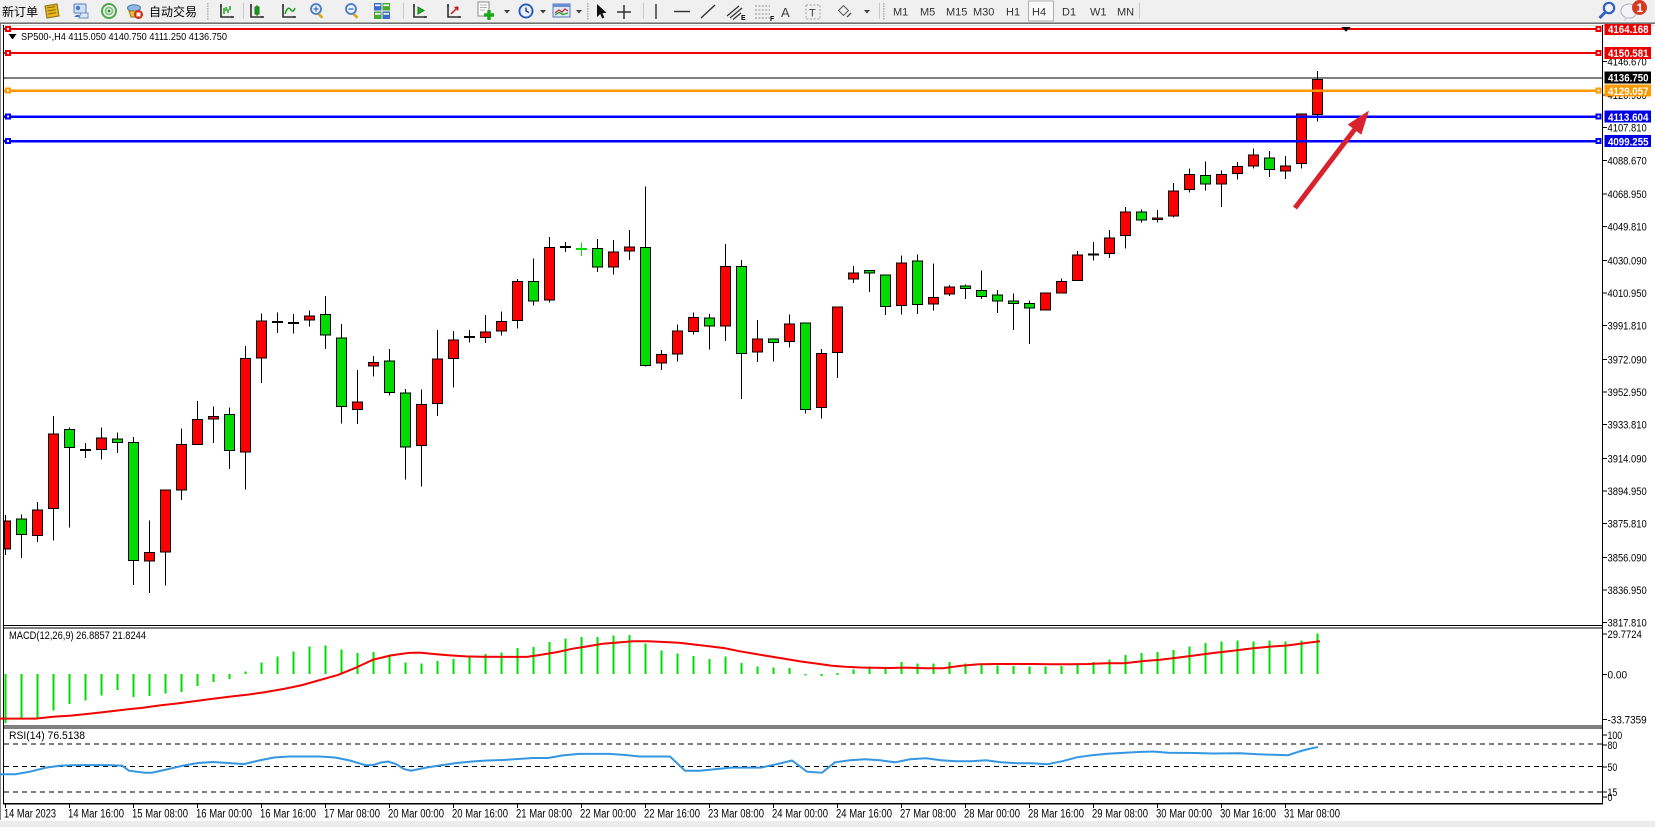 This screenshot has height=832, width=1655. What do you see at coordinates (480, 815) in the screenshot?
I see `svg-text: 20 Mar 16:00` at bounding box center [480, 815].